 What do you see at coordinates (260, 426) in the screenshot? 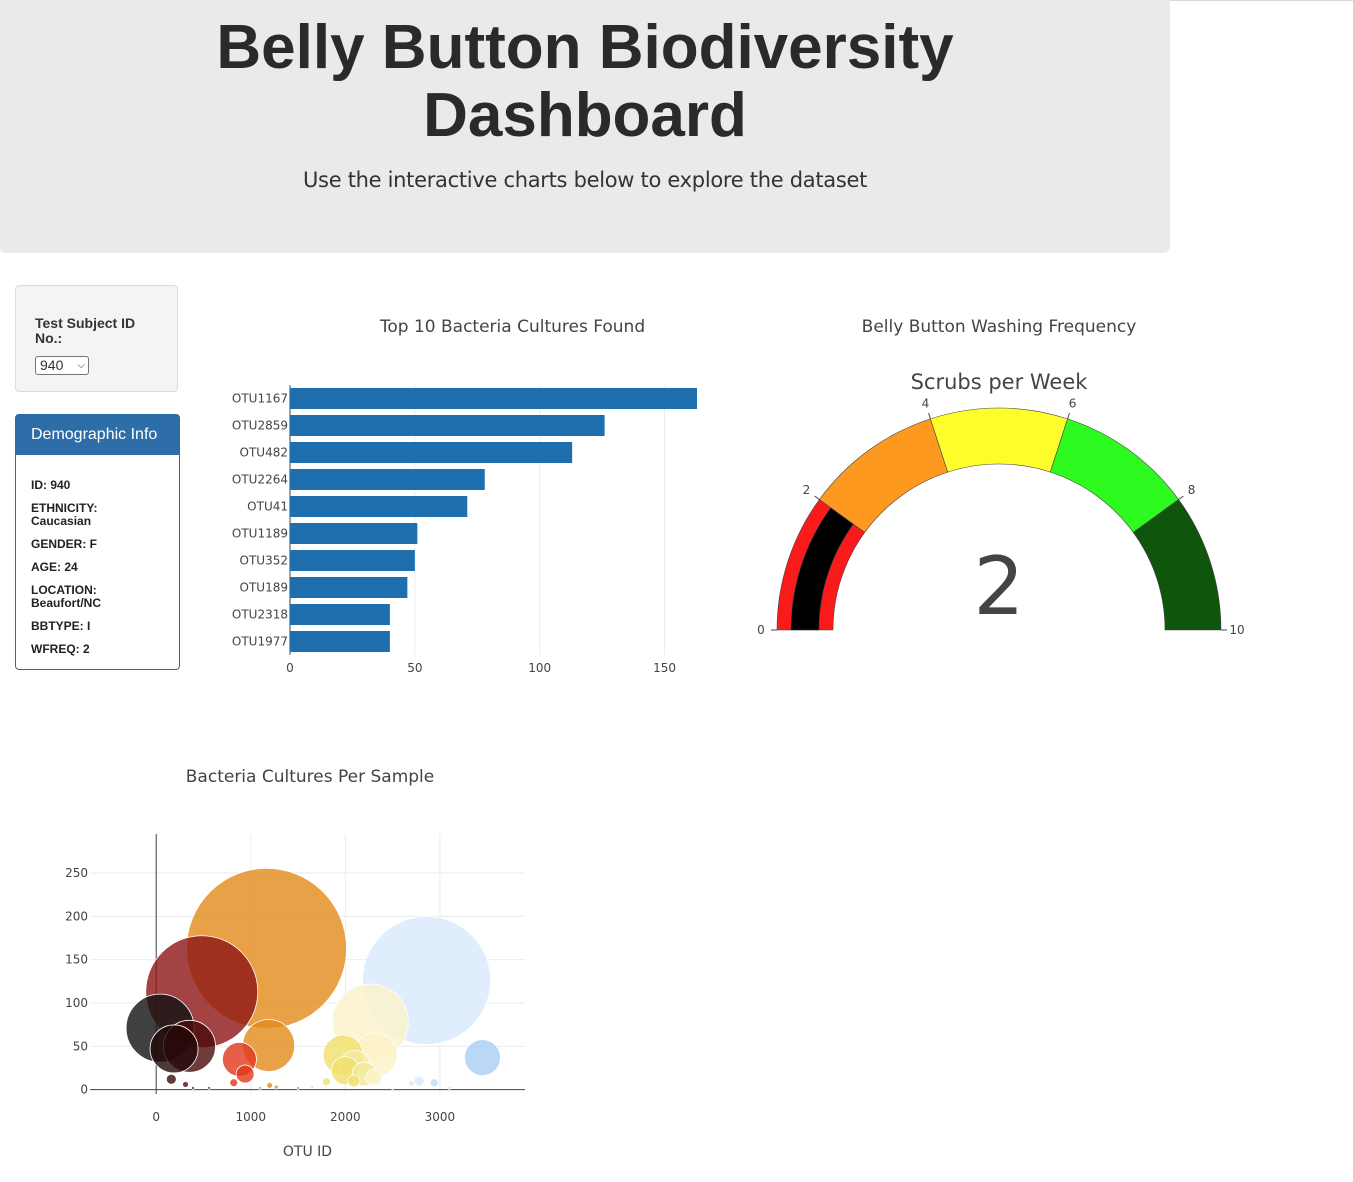
I see `bar-category-label: OTU2859` at bounding box center [260, 426].